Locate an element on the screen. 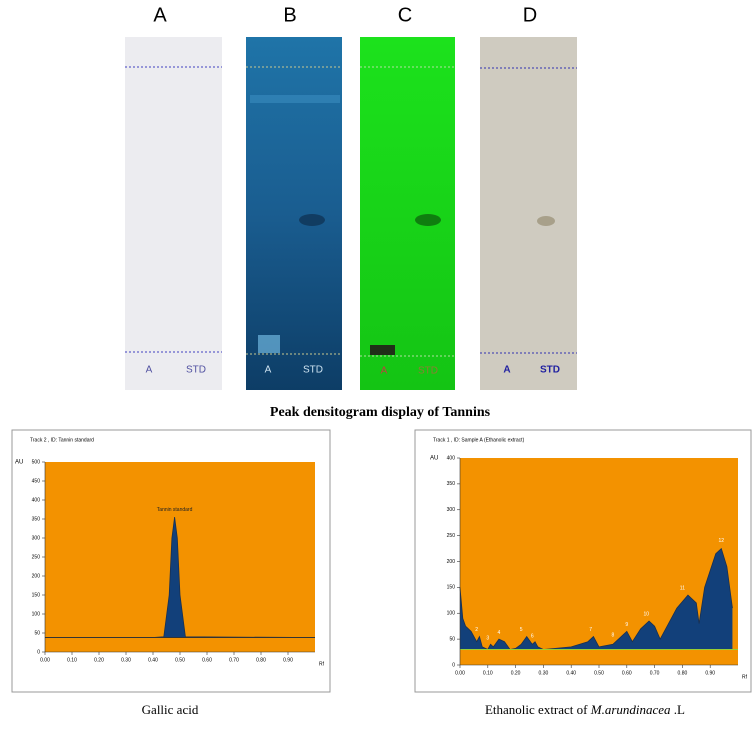 This screenshot has height=730, width=756. peak-label: 2 is located at coordinates (476, 630).